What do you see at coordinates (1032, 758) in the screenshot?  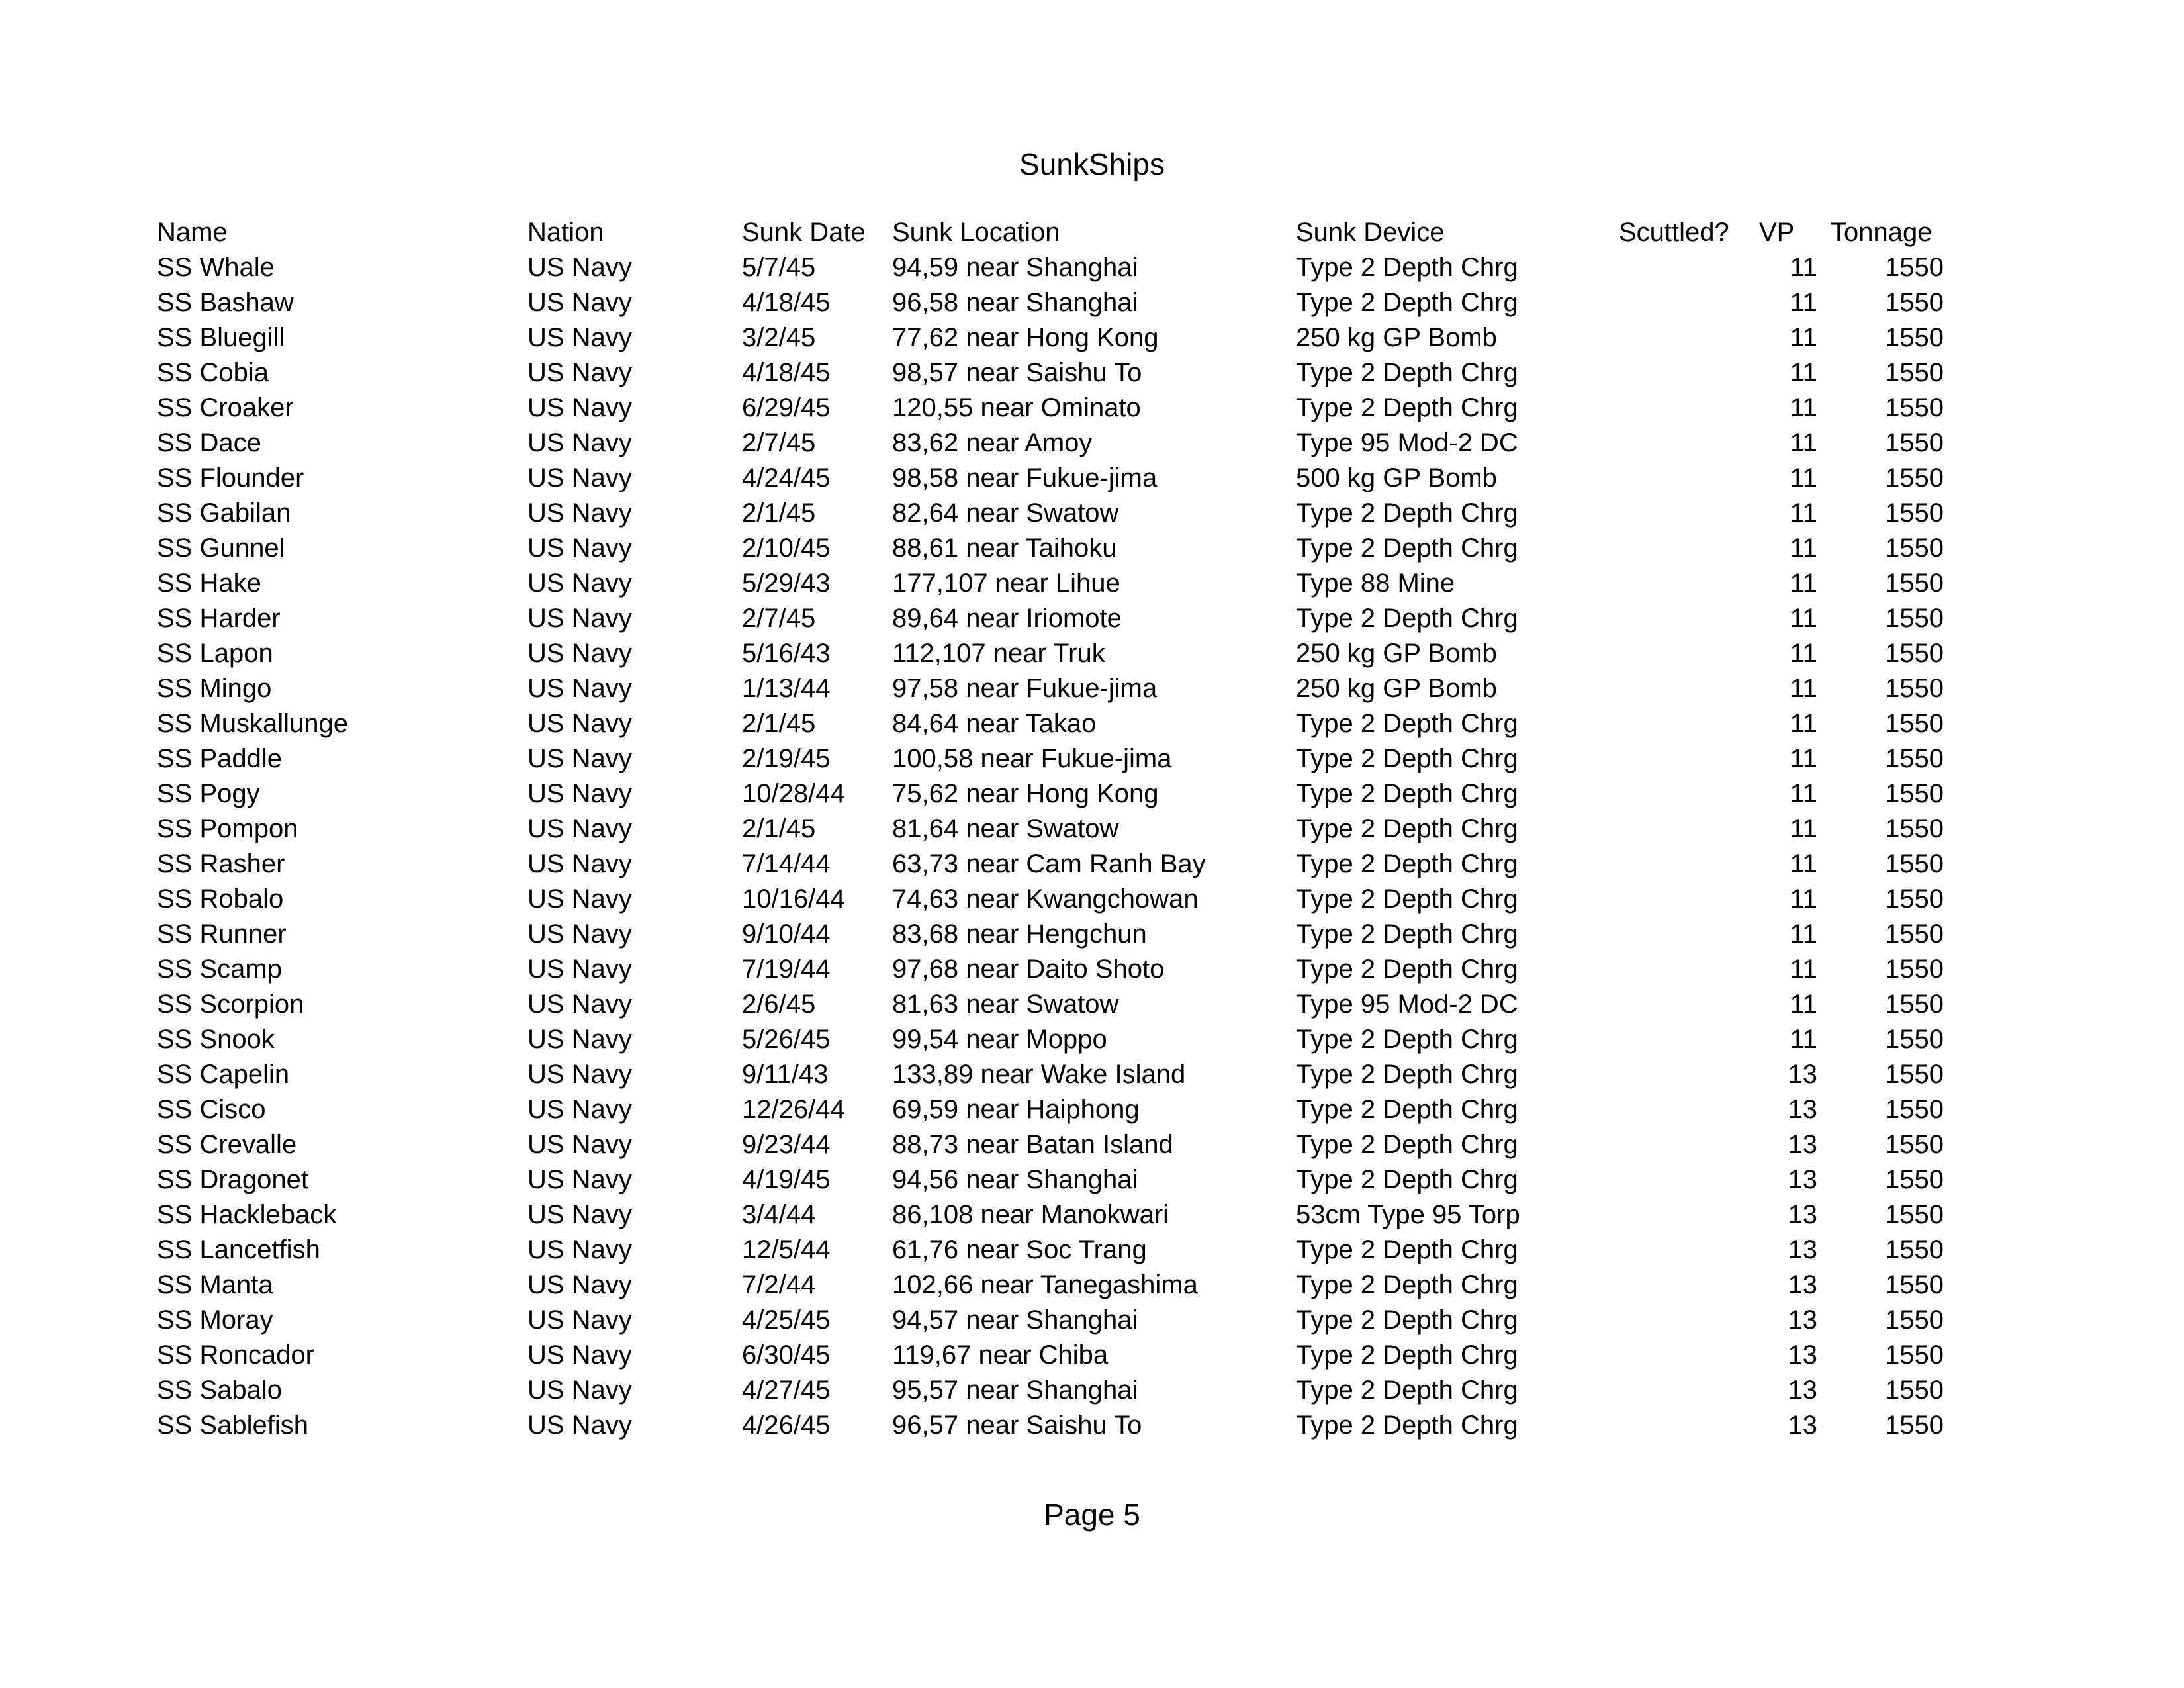 I see `cell-sunk_location: 100,58 near Fukue-jima` at bounding box center [1032, 758].